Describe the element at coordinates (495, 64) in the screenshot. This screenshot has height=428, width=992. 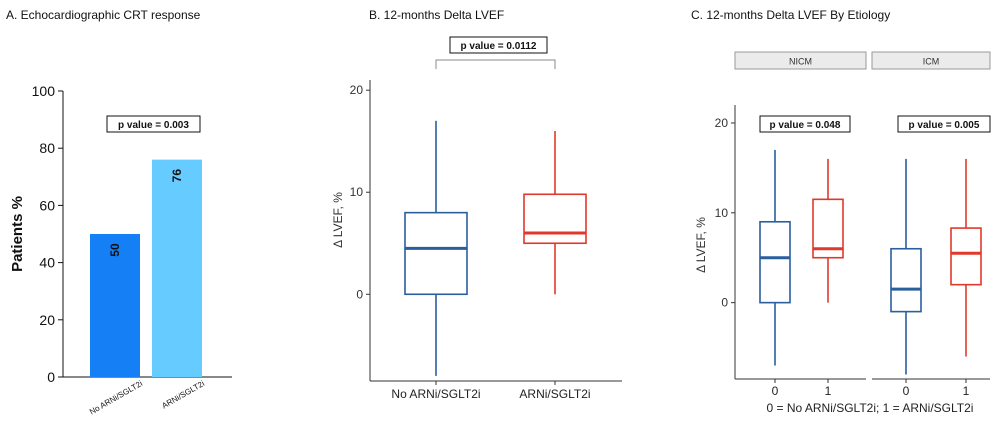
I see `chart-b-significance-bracket` at that location.